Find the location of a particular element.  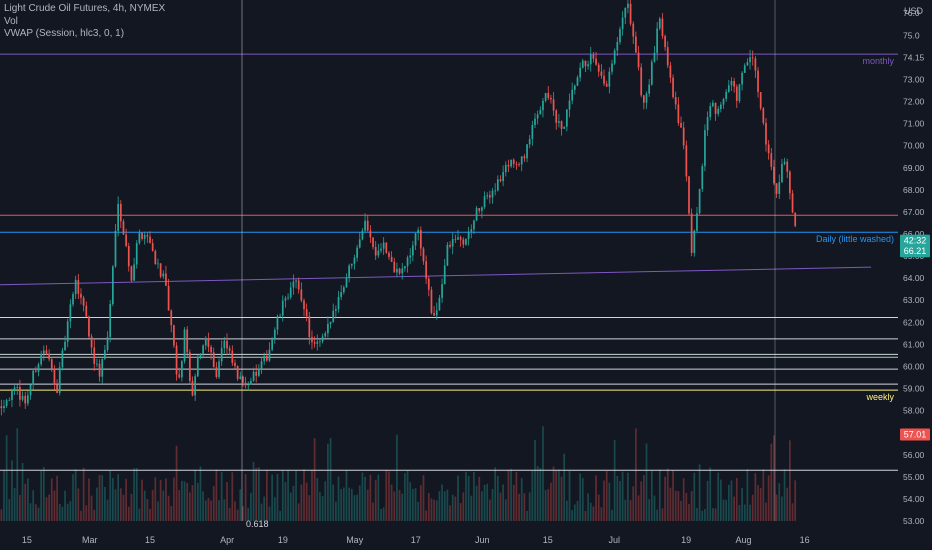

price-axis is located at coordinates (915, 275).